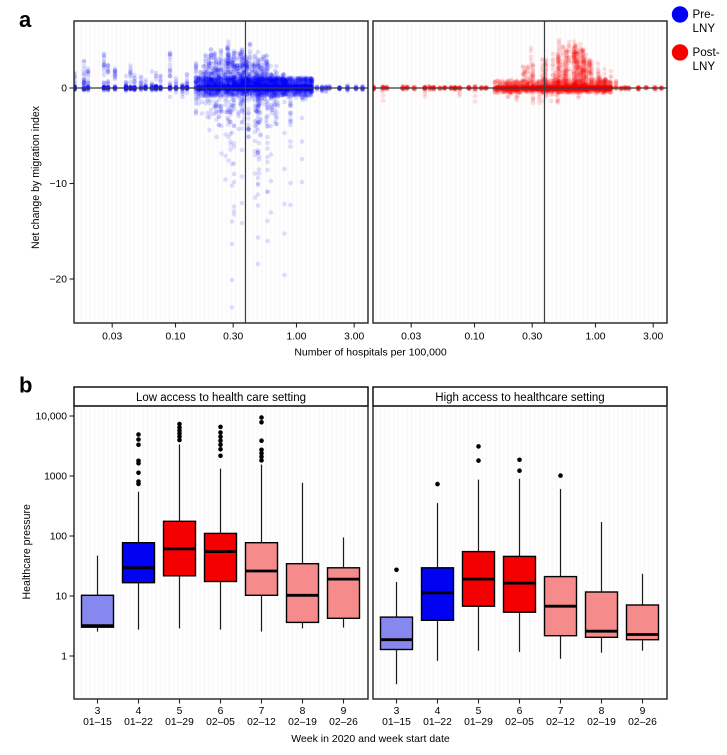 The height and width of the screenshot is (755, 727). I want to click on svg-text: −20, so click(59, 280).